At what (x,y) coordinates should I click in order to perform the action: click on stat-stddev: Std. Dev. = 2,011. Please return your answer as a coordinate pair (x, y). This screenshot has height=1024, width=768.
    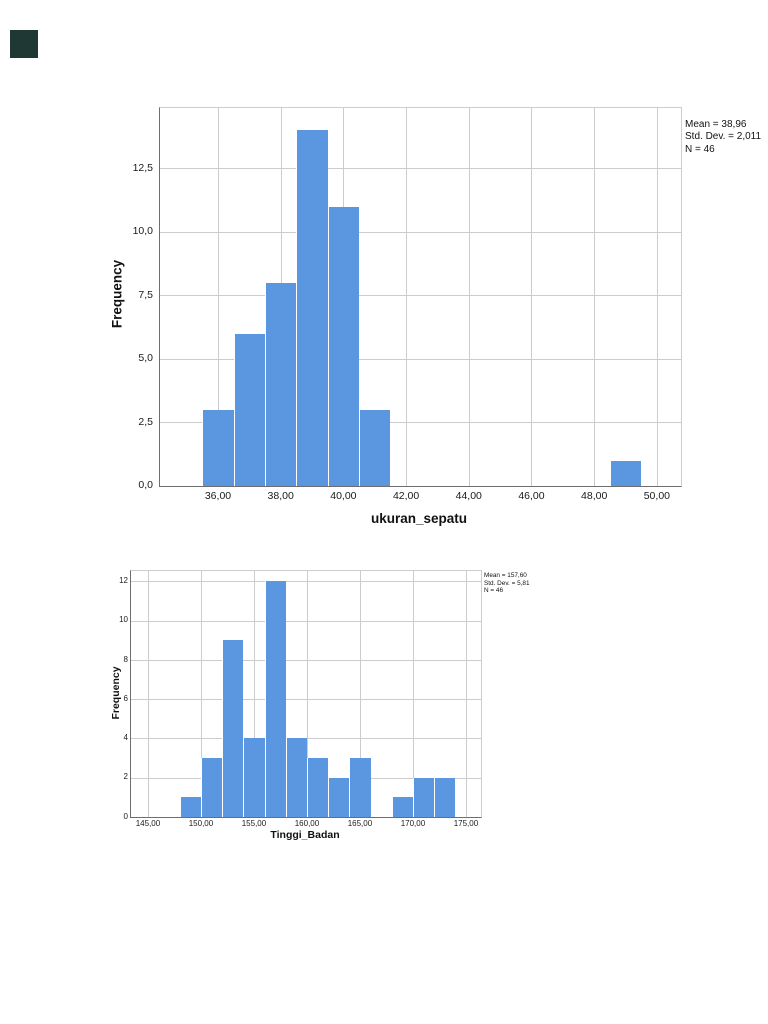
    Looking at the image, I should click on (723, 137).